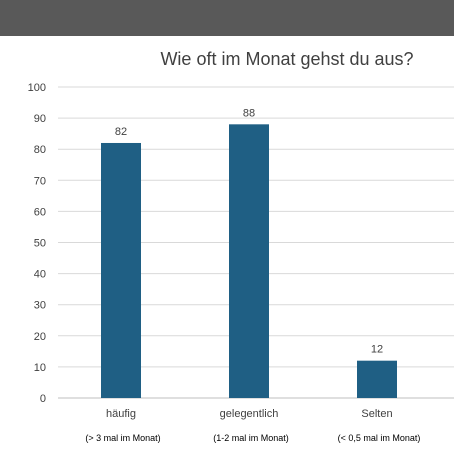  I want to click on y-tick-label: 30, so click(40, 306).